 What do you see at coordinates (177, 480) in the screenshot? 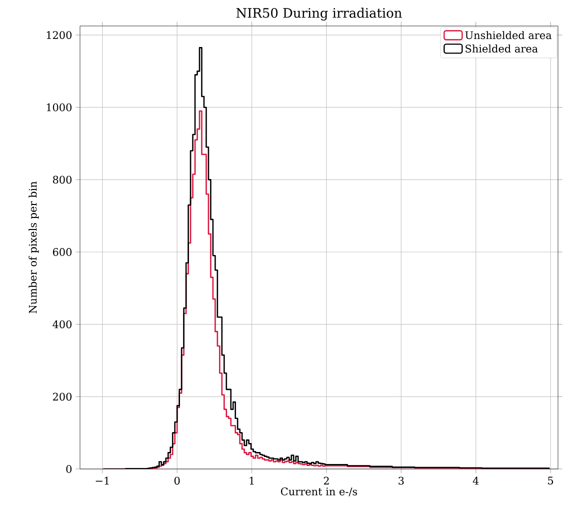
I see `x-tick-label: 0` at bounding box center [177, 480].